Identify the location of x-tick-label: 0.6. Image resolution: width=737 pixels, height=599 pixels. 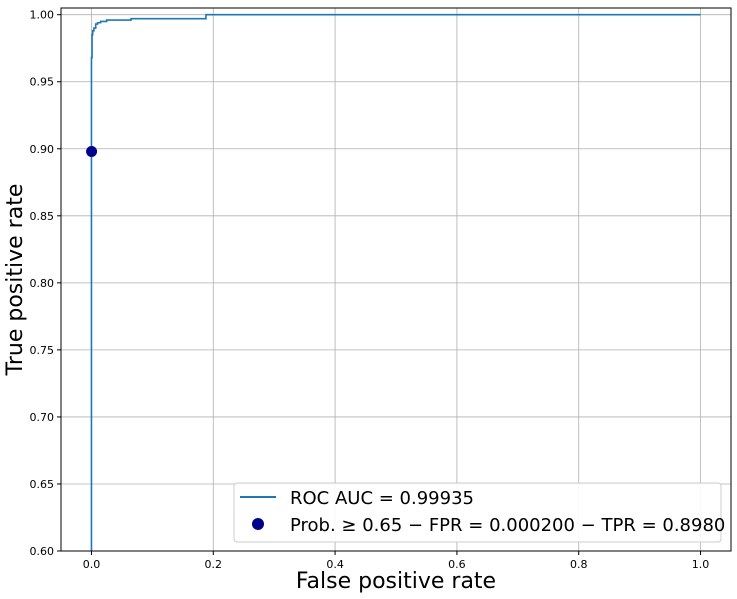
(457, 564).